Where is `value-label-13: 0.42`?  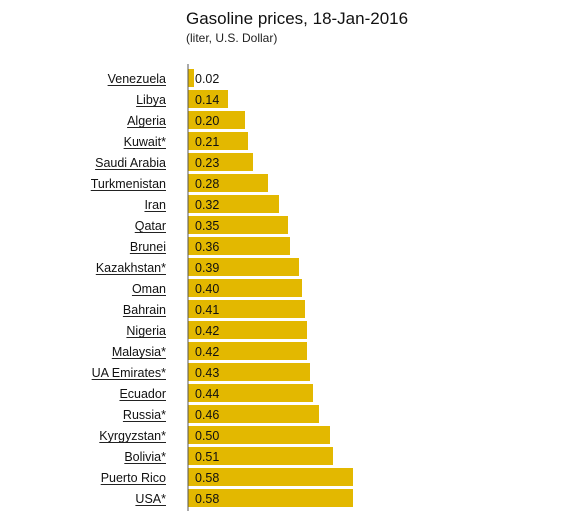
value-label-13: 0.42 is located at coordinates (207, 352).